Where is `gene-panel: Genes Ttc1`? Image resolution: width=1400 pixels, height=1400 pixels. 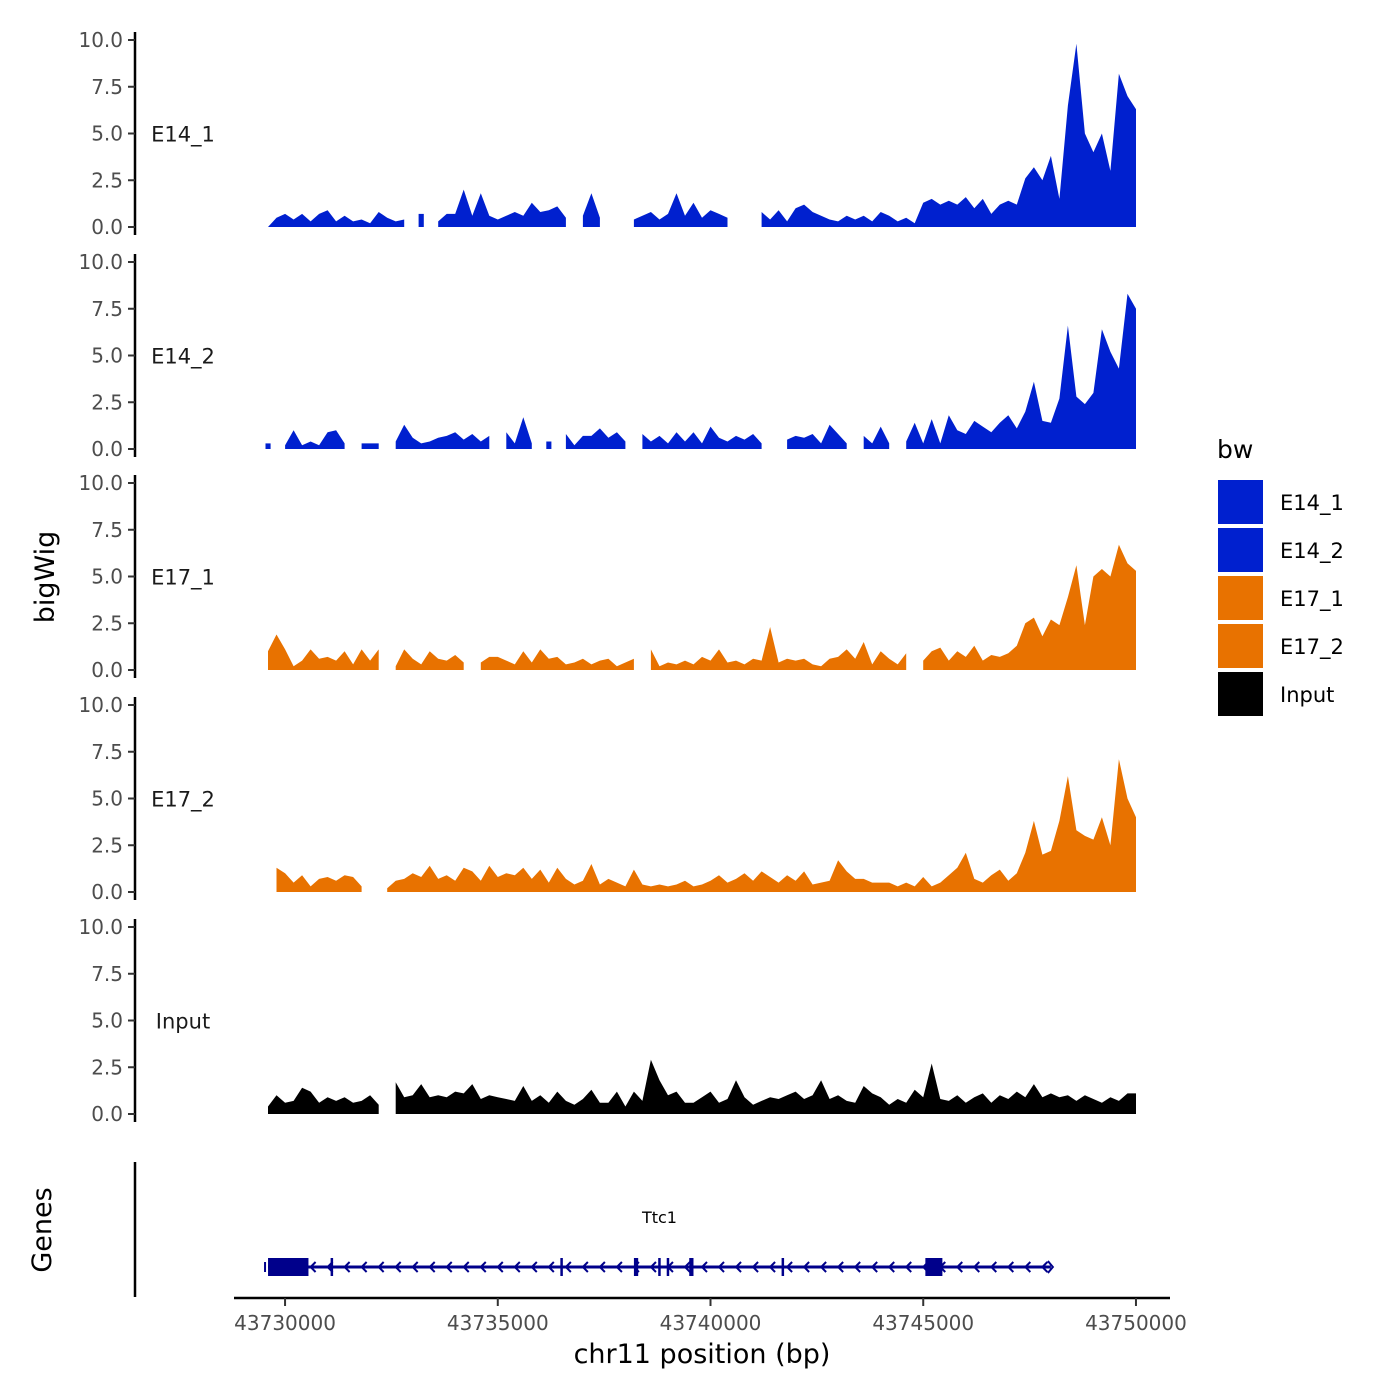
gene-panel: Genes Ttc1 is located at coordinates (541, 1229).